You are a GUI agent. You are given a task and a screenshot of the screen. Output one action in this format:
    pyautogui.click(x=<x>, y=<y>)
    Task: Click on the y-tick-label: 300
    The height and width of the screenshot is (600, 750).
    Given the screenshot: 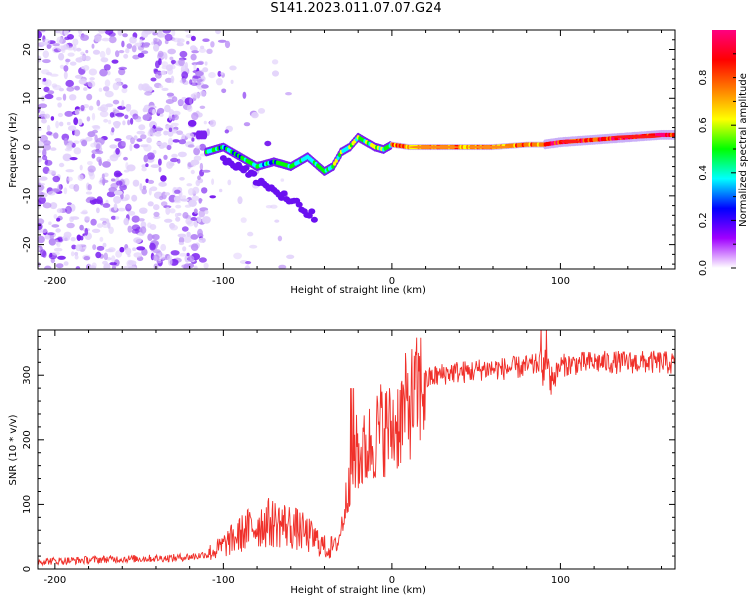 What is the action you would take?
    pyautogui.click(x=27, y=375)
    